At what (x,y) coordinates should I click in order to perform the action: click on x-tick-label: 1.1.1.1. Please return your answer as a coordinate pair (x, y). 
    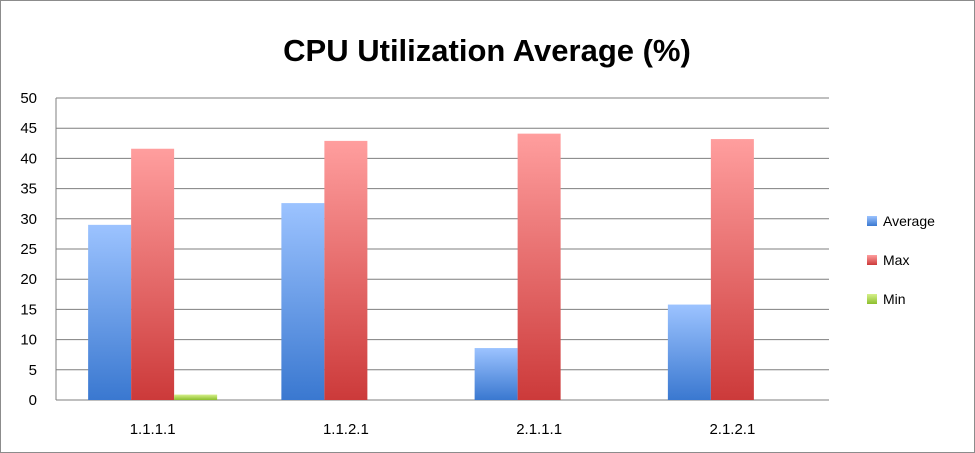
    Looking at the image, I should click on (153, 429).